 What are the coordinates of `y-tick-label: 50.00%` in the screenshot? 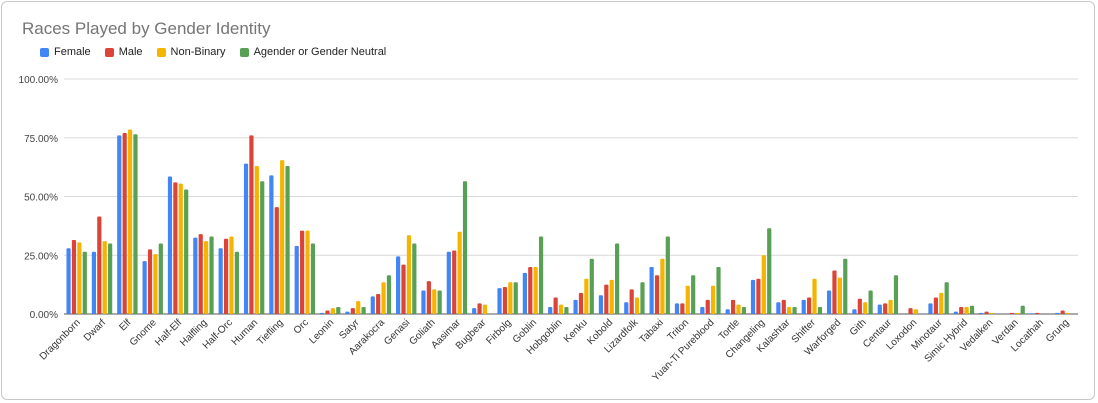 It's located at (41, 198).